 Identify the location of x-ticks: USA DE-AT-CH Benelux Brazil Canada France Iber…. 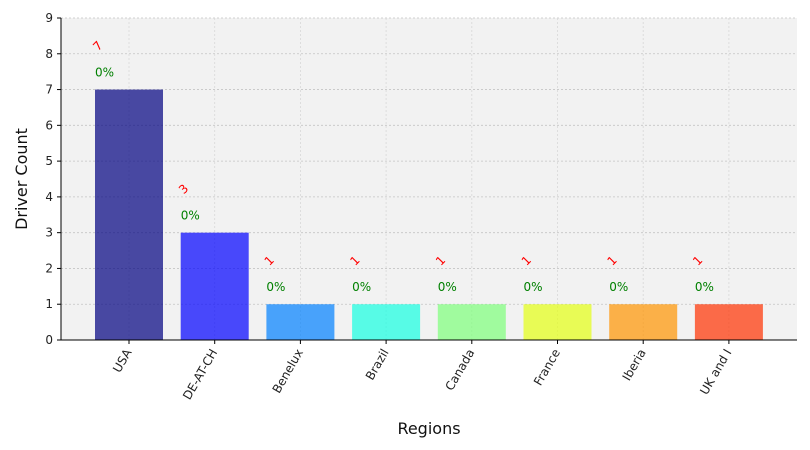
(422, 371).